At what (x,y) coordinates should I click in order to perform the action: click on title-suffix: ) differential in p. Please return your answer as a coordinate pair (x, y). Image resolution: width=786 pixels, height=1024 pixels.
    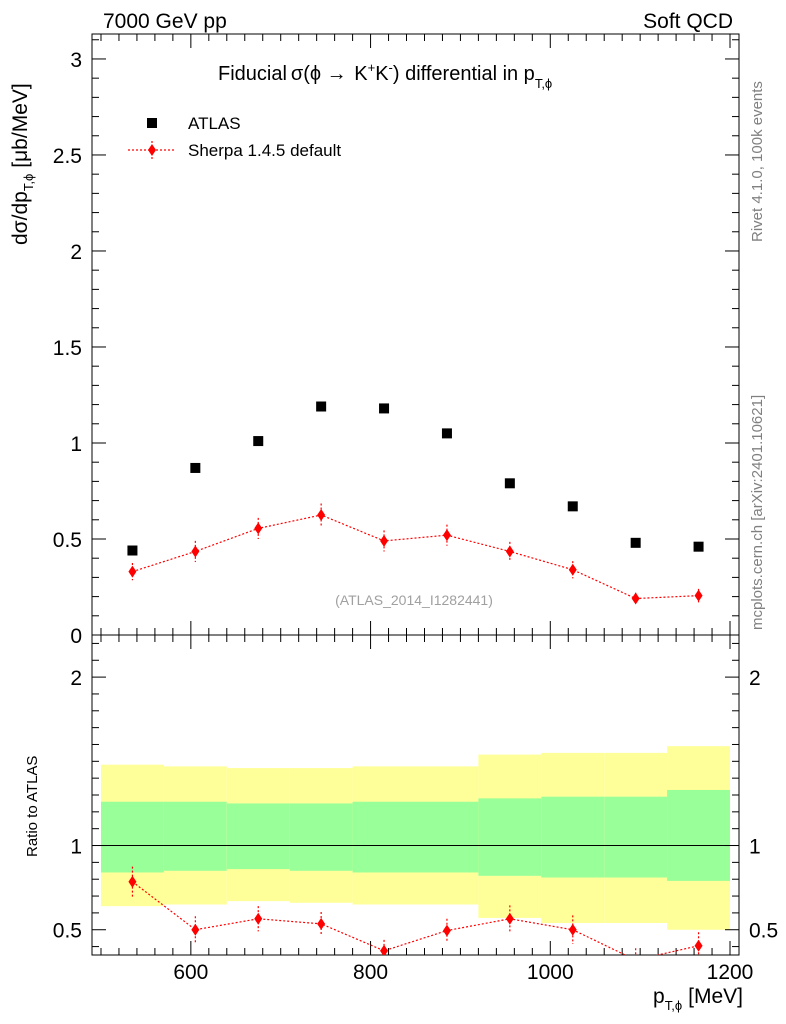
    Looking at the image, I should click on (464, 74).